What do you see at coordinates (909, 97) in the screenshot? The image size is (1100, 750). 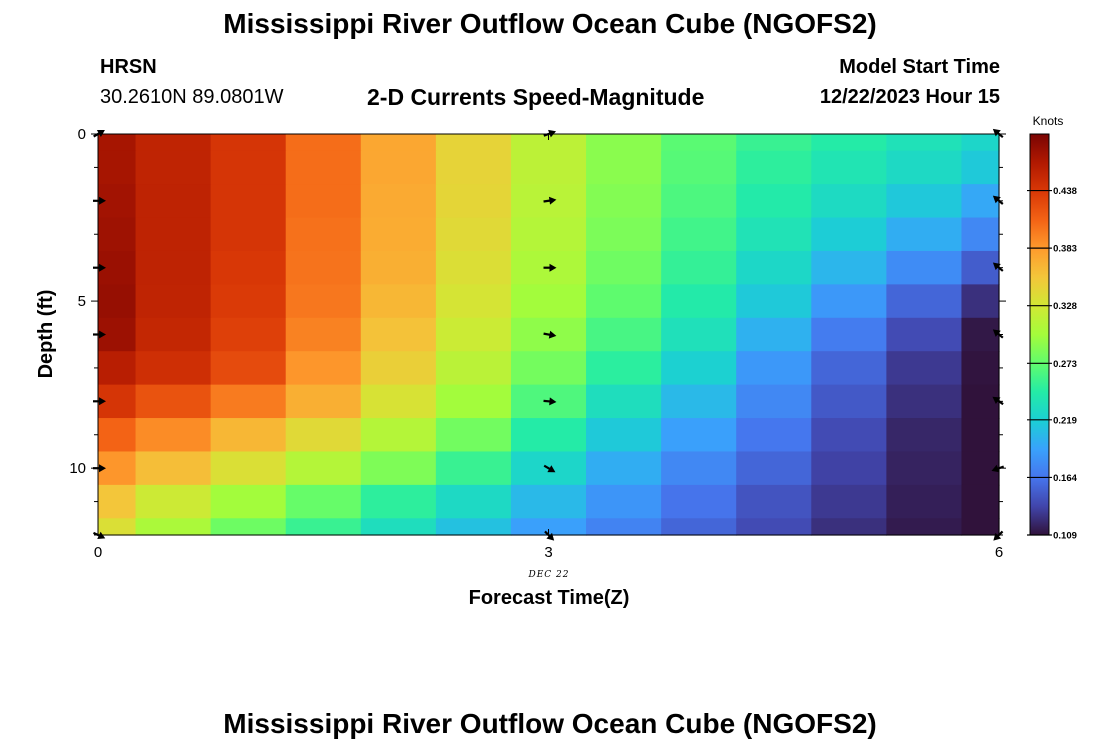 I see `model-start-value: 12/22/2023 Hour 15` at bounding box center [909, 97].